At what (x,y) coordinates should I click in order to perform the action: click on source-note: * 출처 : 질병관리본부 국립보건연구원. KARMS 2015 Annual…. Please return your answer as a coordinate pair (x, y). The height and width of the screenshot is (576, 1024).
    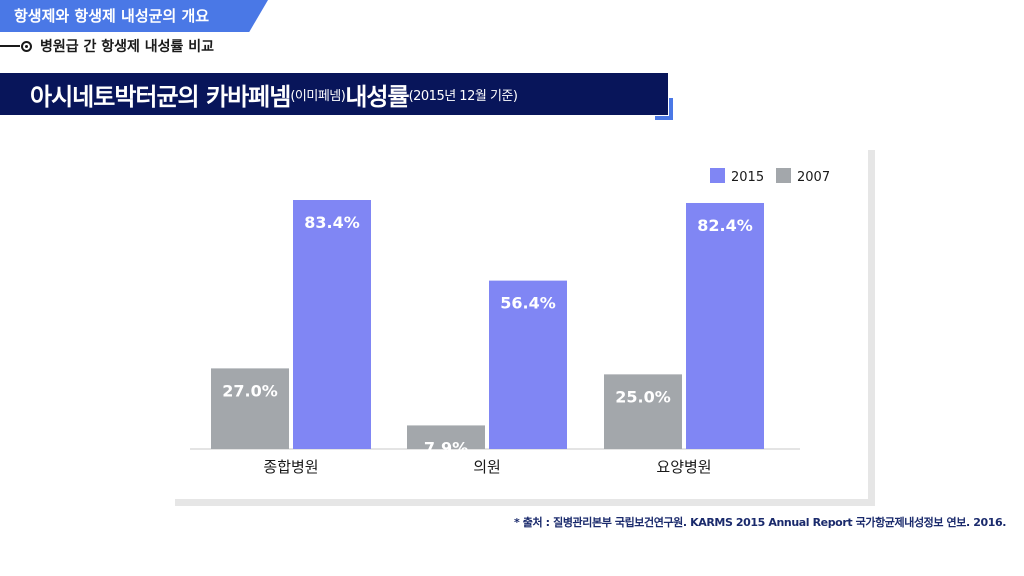
    Looking at the image, I should click on (760, 522).